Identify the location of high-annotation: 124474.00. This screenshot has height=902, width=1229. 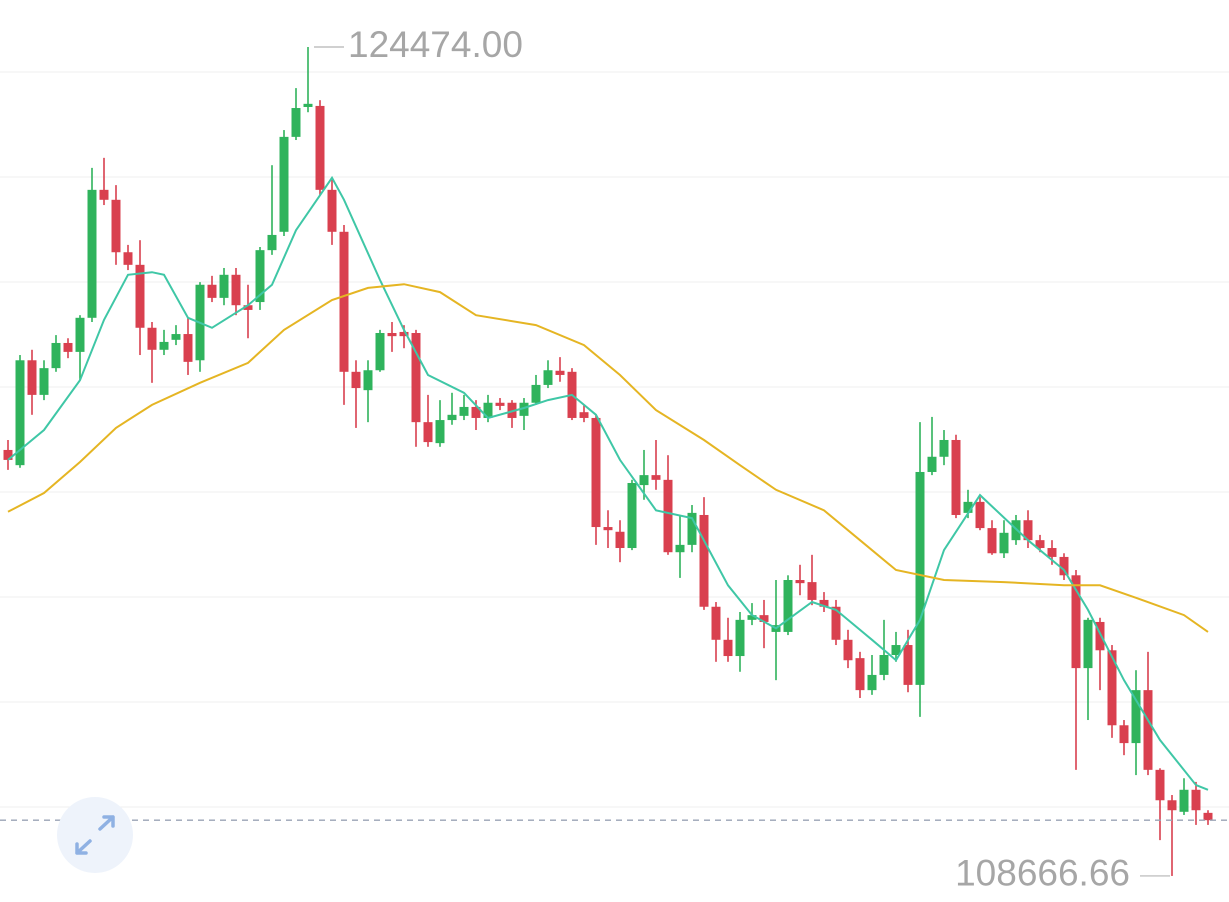
(435, 44).